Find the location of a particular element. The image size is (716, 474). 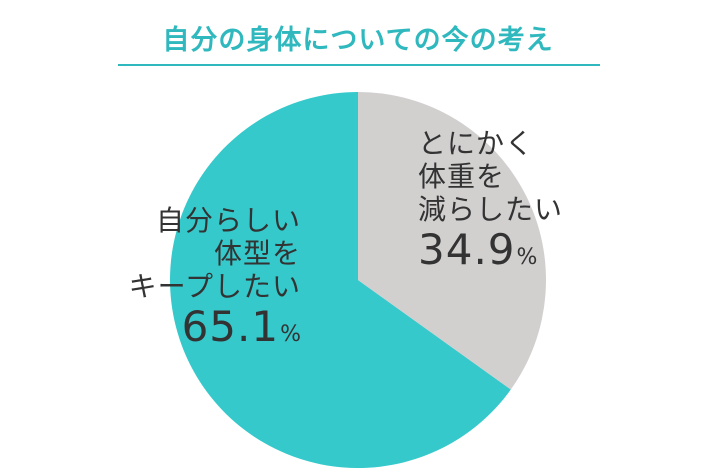

slice-percent: 65.1% is located at coordinates (215, 327).